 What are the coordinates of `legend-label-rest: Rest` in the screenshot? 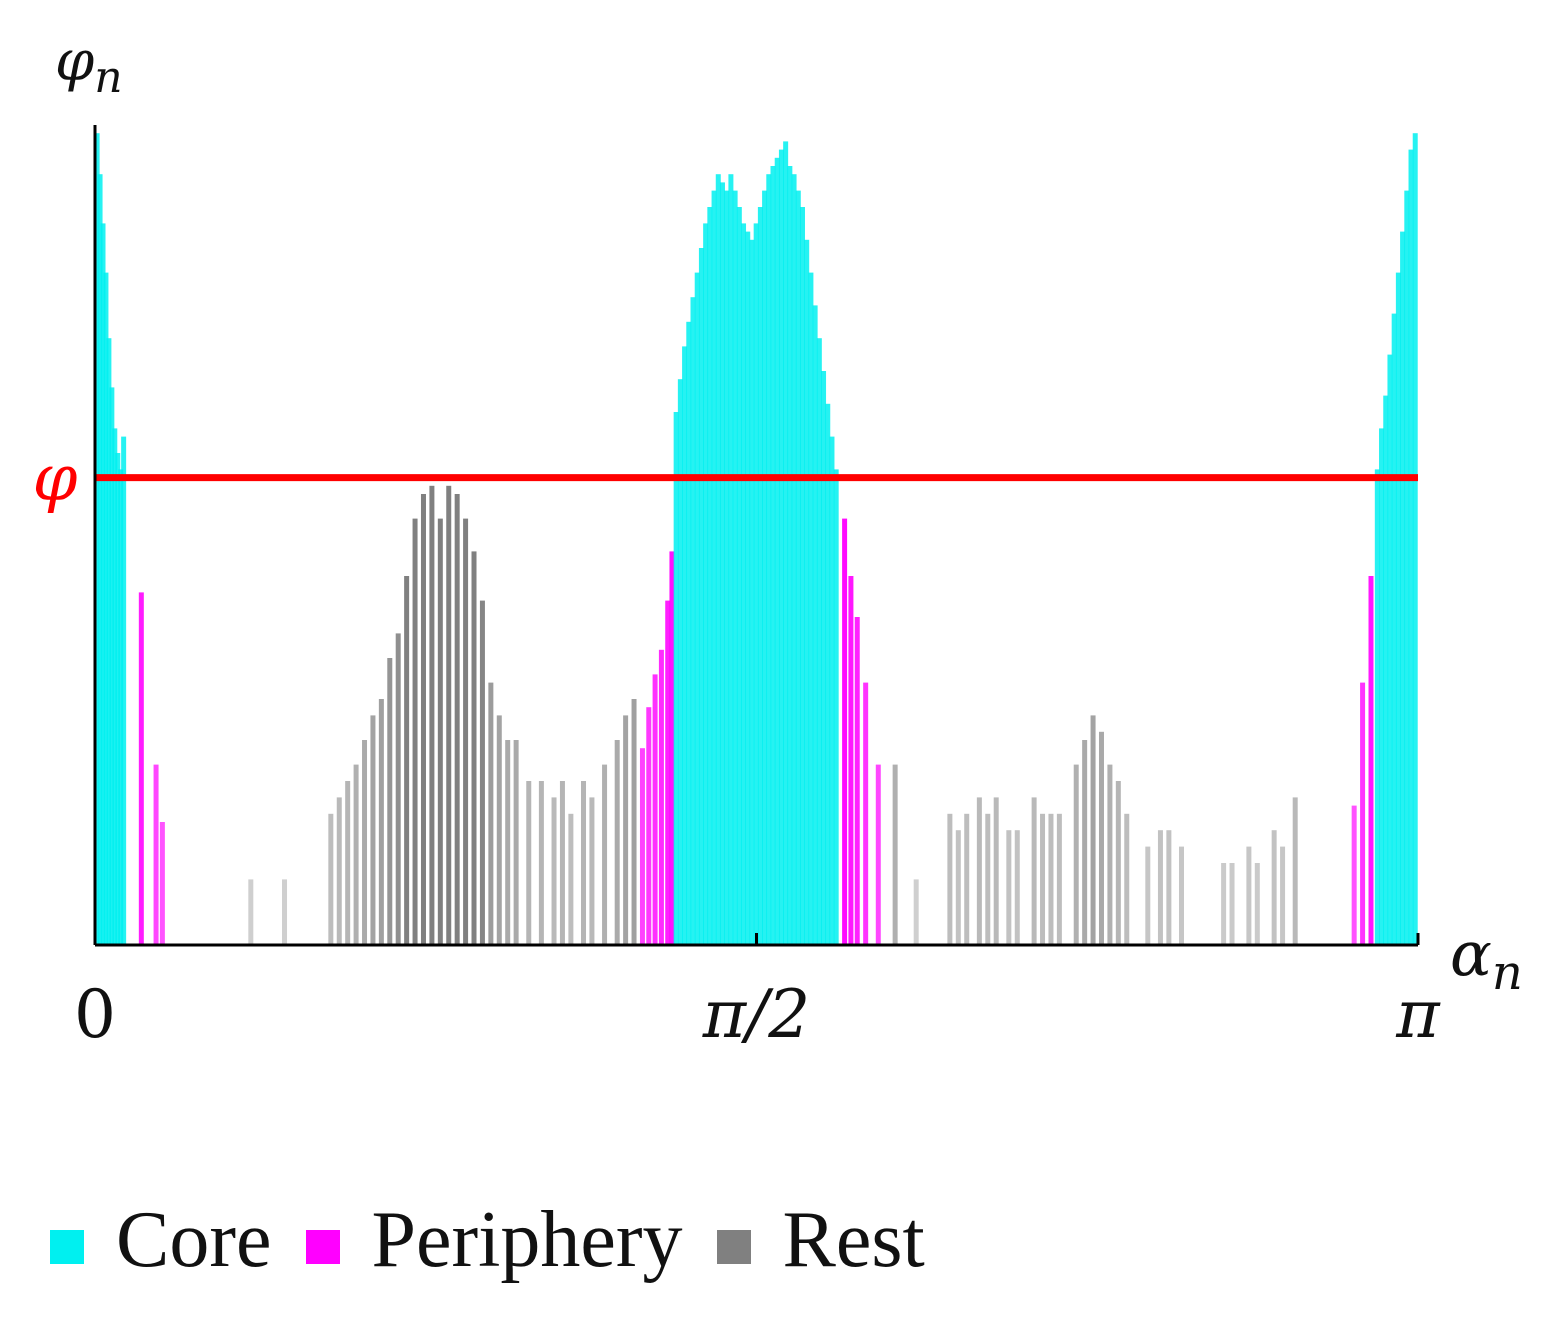 It's located at (853, 1240).